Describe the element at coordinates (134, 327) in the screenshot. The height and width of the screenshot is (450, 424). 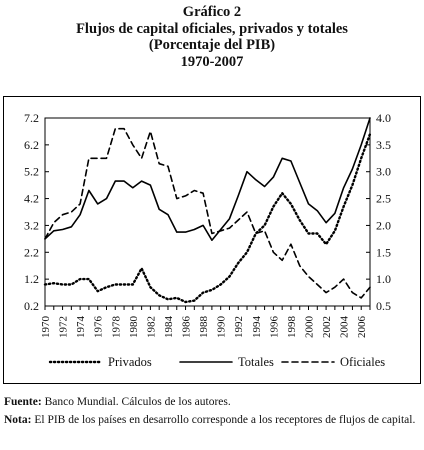
I see `x-tick-label: 1980` at that location.